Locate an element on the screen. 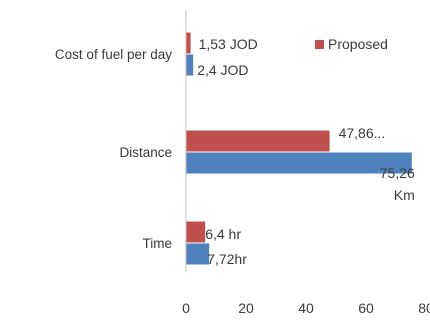  data-label-line: Km is located at coordinates (404, 195).